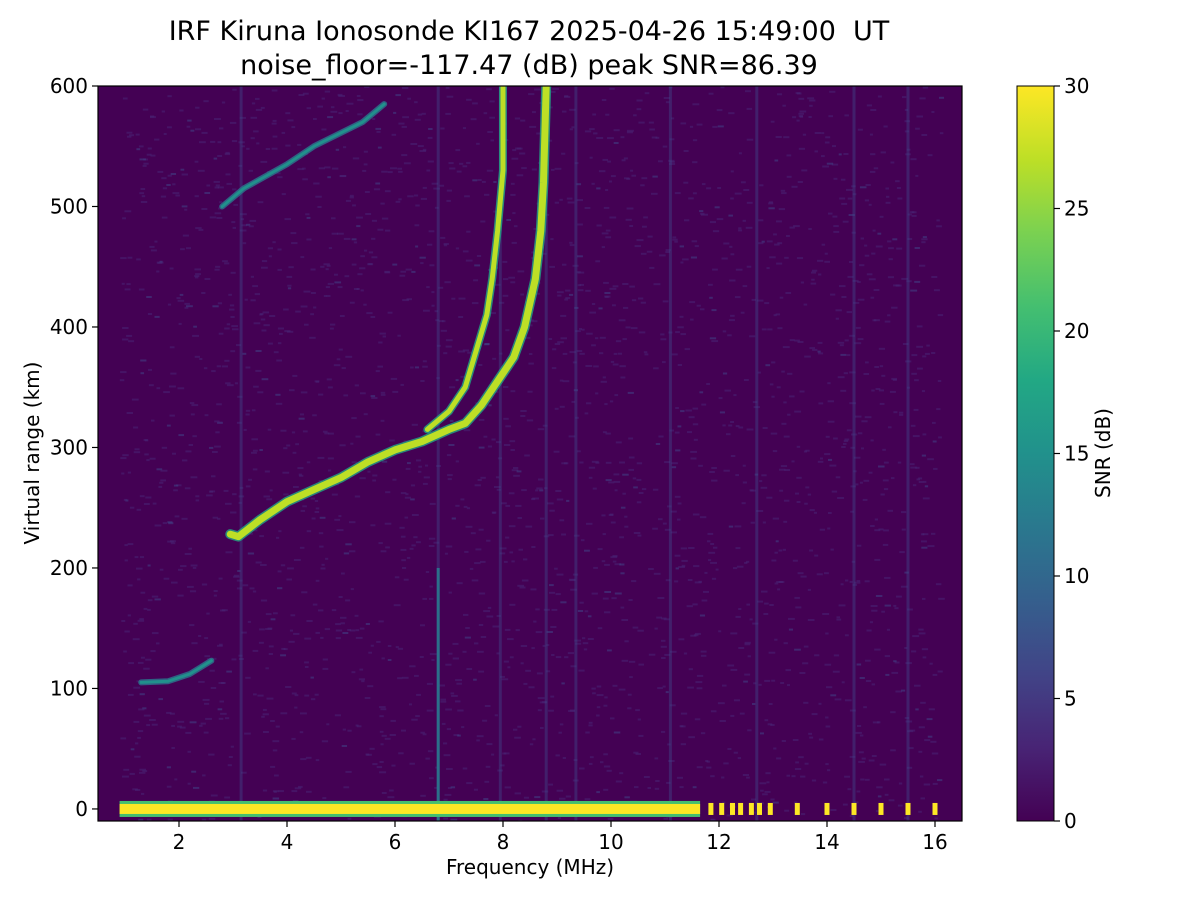 The image size is (1200, 900). What do you see at coordinates (854, 453) in the screenshot?
I see `interference-line` at bounding box center [854, 453].